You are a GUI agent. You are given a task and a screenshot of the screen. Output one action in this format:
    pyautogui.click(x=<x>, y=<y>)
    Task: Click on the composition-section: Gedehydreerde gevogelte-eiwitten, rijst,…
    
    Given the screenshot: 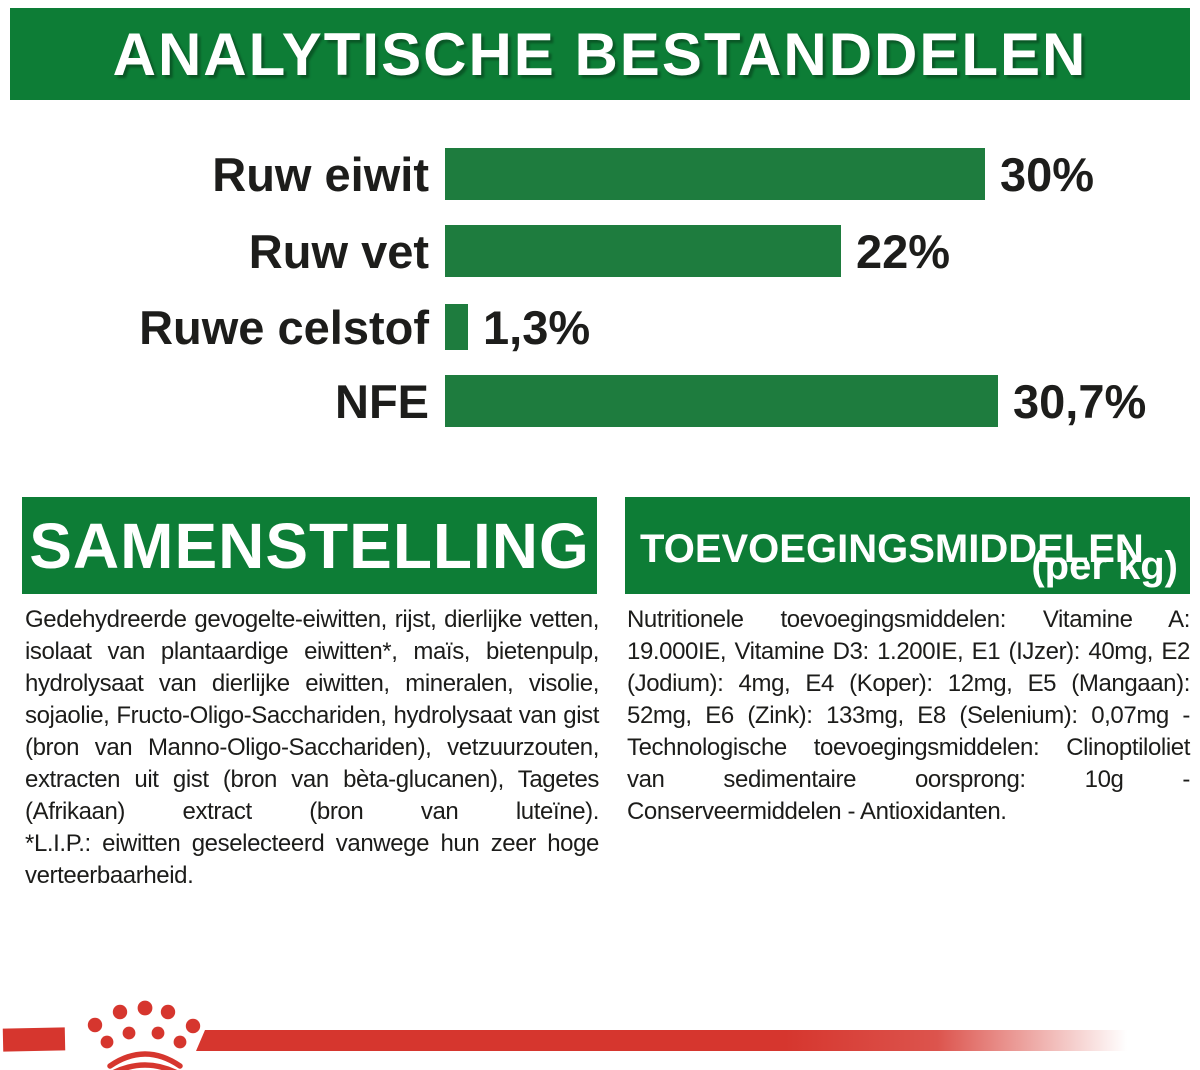 What is the action you would take?
    pyautogui.click(x=312, y=748)
    